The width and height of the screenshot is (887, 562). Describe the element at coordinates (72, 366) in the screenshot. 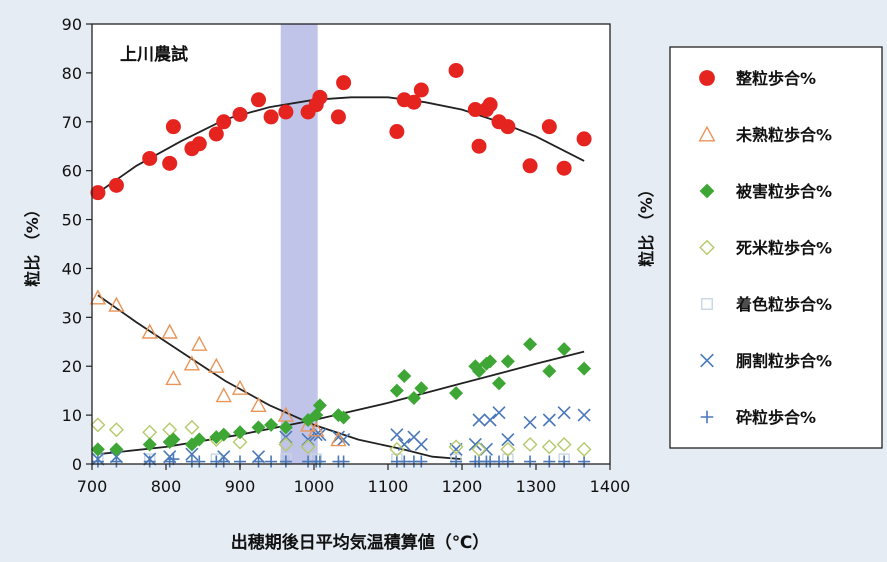

I see `y-tick-label: 20` at that location.